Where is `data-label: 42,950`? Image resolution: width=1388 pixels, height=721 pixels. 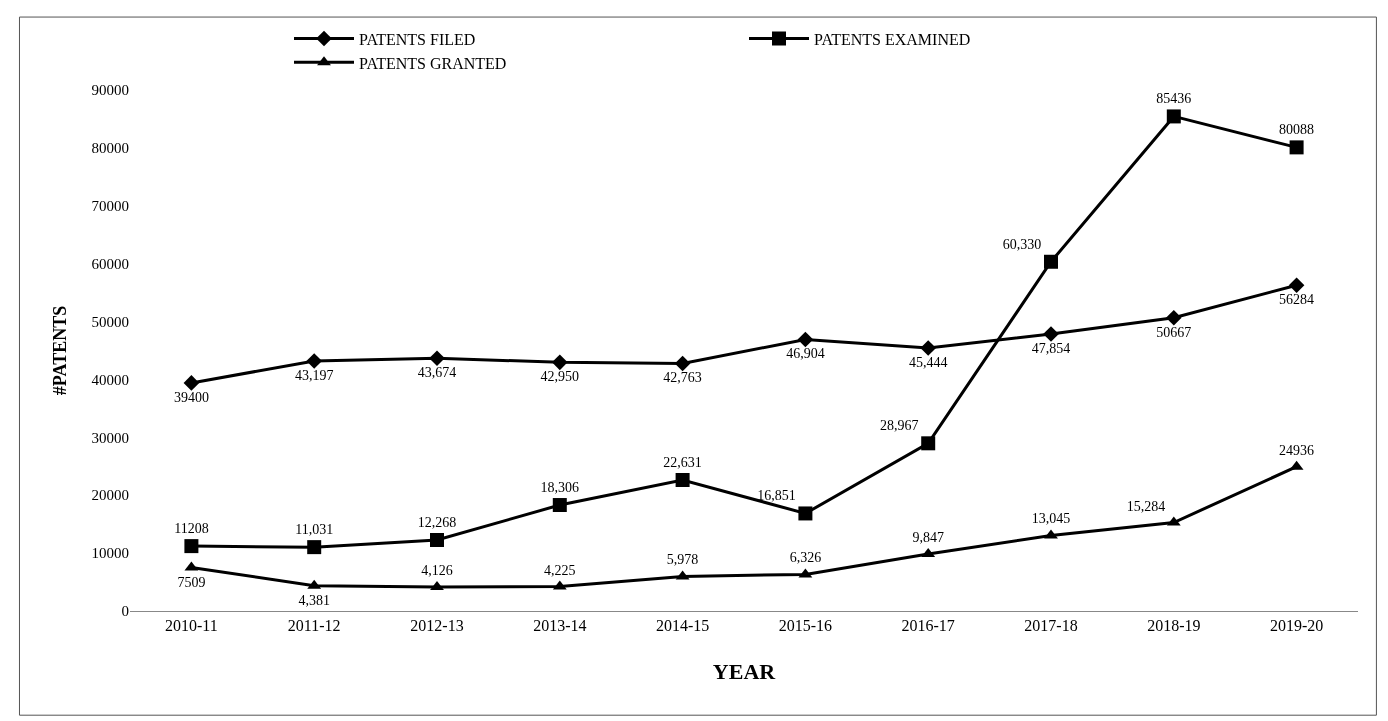 data-label: 42,950 is located at coordinates (560, 377).